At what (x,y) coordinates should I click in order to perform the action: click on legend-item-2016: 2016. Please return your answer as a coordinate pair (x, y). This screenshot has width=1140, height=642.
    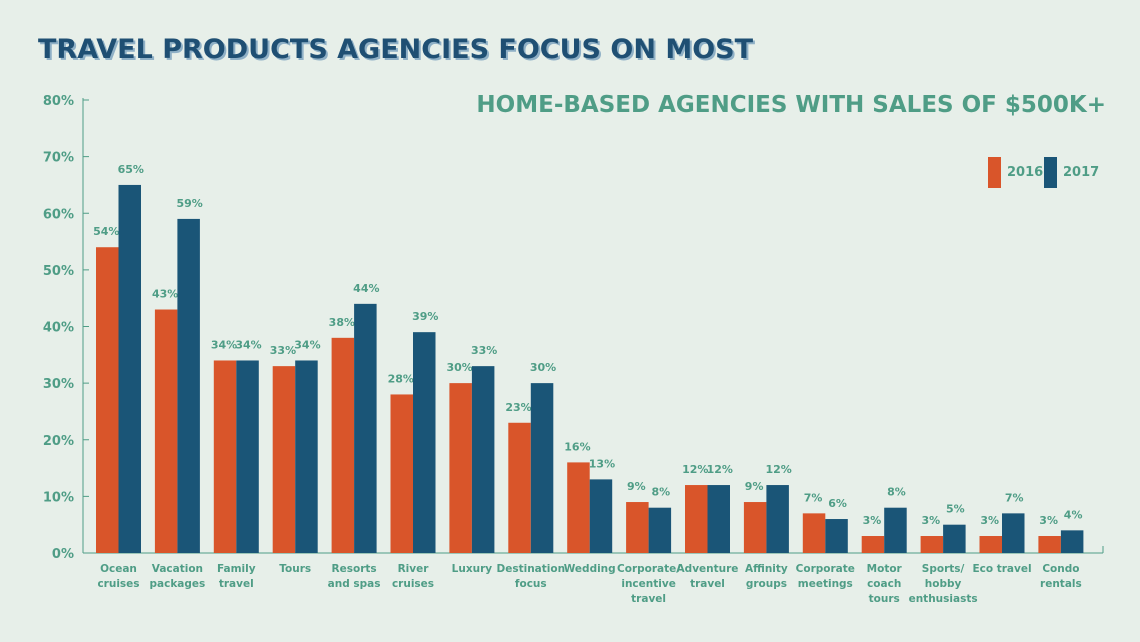
    Looking at the image, I should click on (1015, 172).